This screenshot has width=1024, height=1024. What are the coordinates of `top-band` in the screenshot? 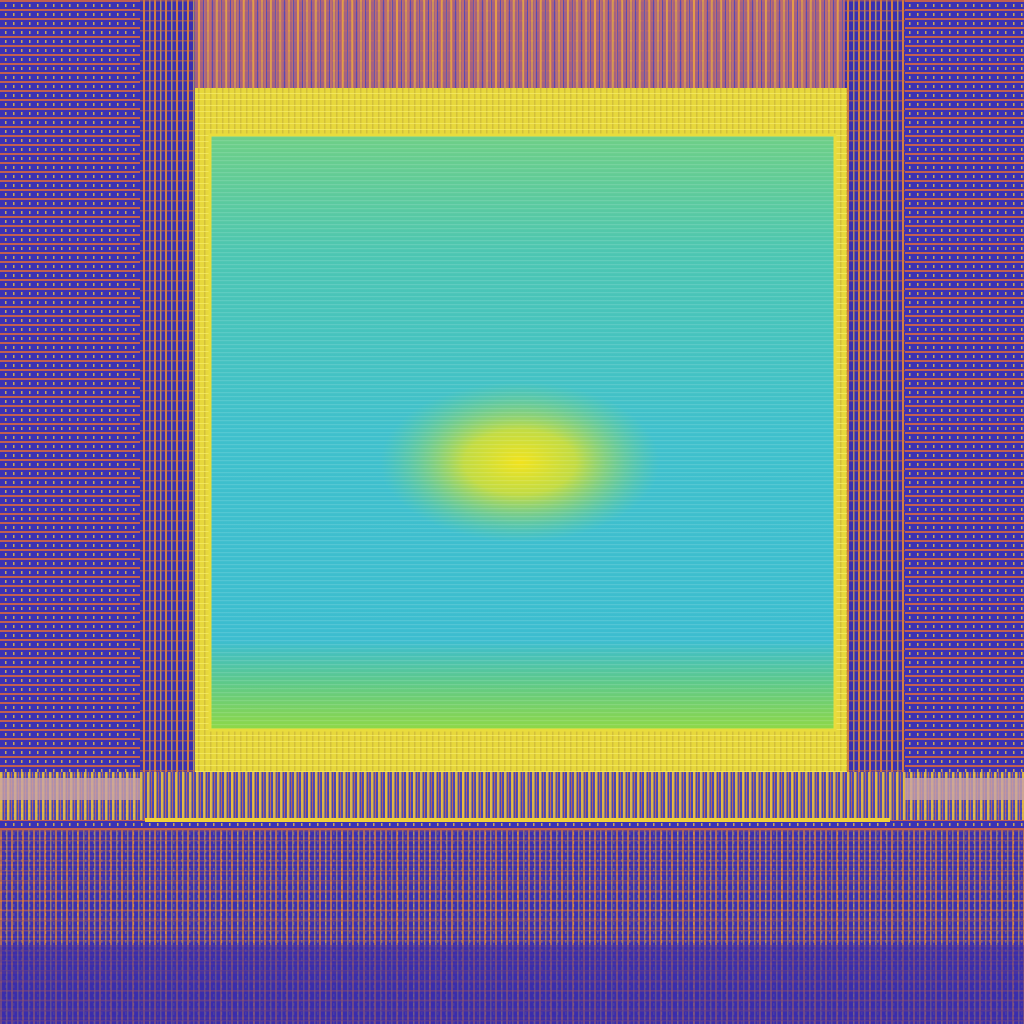 It's located at (520, 44).